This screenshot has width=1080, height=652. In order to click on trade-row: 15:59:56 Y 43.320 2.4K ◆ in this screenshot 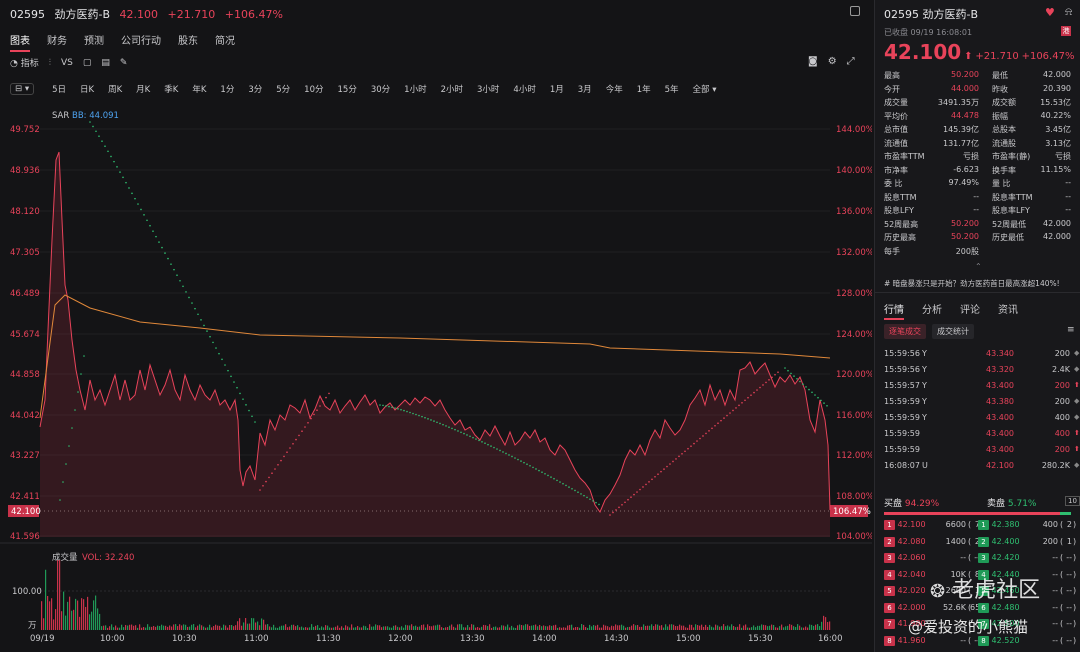, I will do `click(982, 371)`.